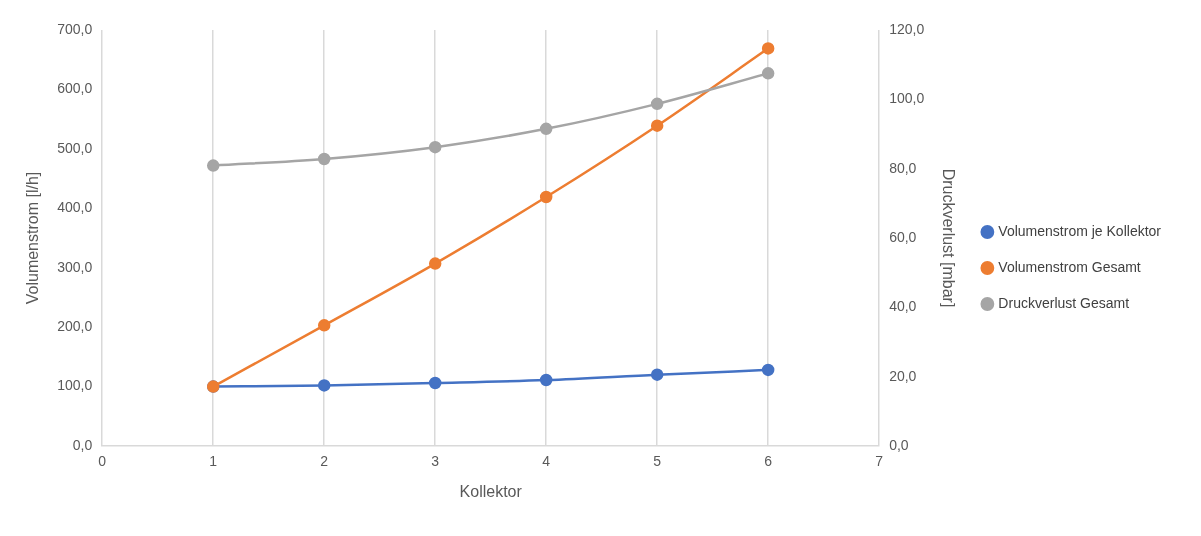 The height and width of the screenshot is (536, 1201). What do you see at coordinates (75, 147) in the screenshot?
I see `y-tick-label: 500,0` at bounding box center [75, 147].